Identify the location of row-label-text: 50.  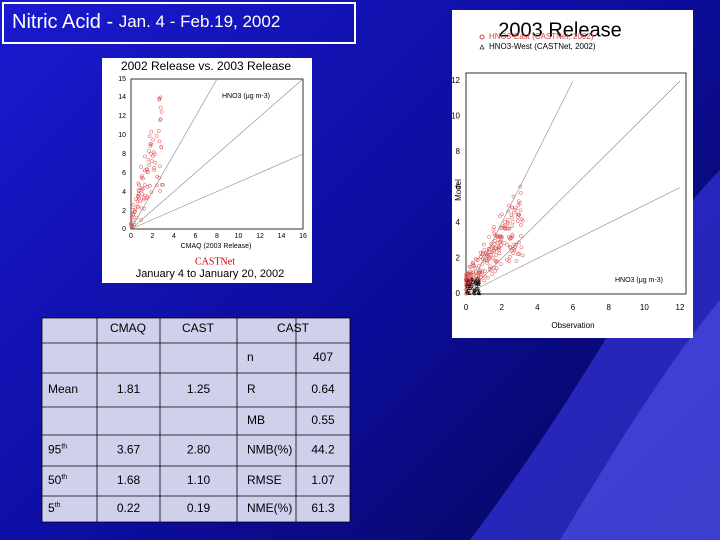
(55, 480).